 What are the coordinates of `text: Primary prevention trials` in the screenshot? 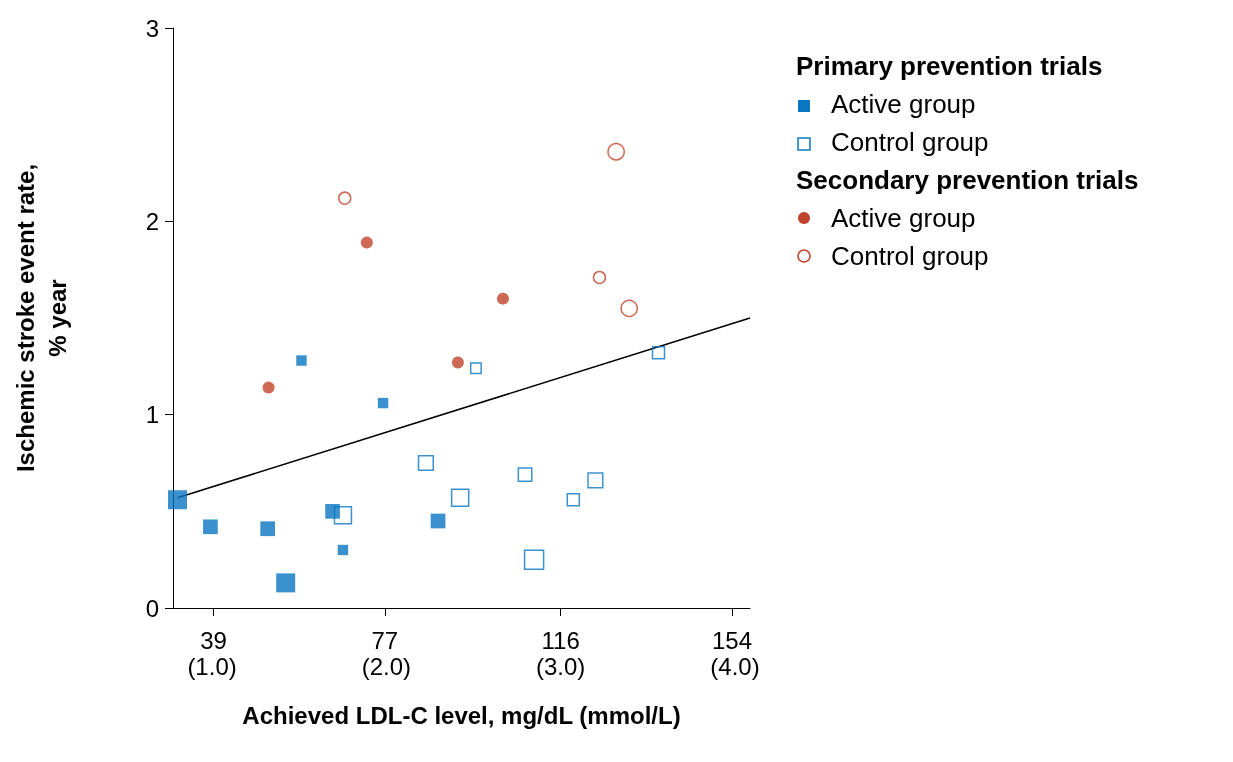 It's located at (949, 66).